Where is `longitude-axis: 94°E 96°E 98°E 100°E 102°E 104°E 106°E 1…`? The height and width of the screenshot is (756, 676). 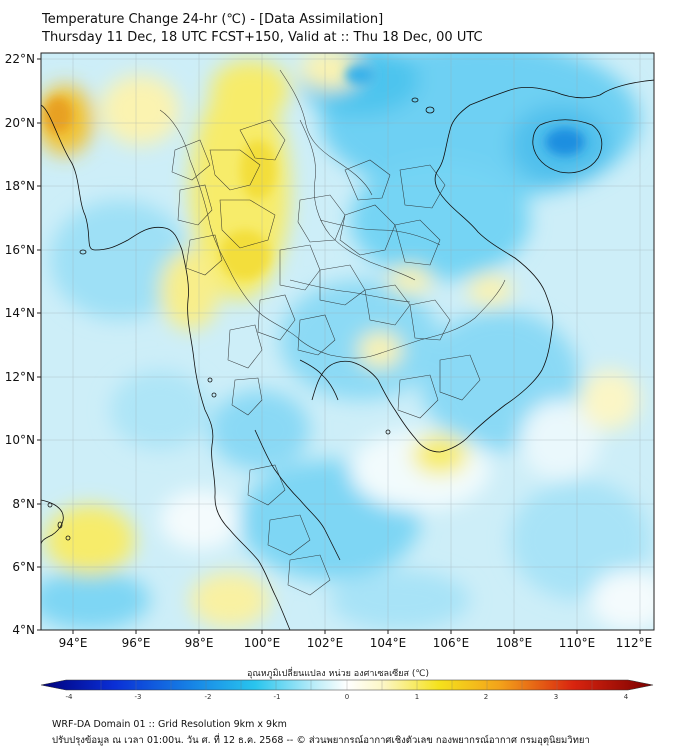
longitude-axis: 94°E 96°E 98°E 100°E 102°E 104°E 106°E 1… is located at coordinates (356, 640).